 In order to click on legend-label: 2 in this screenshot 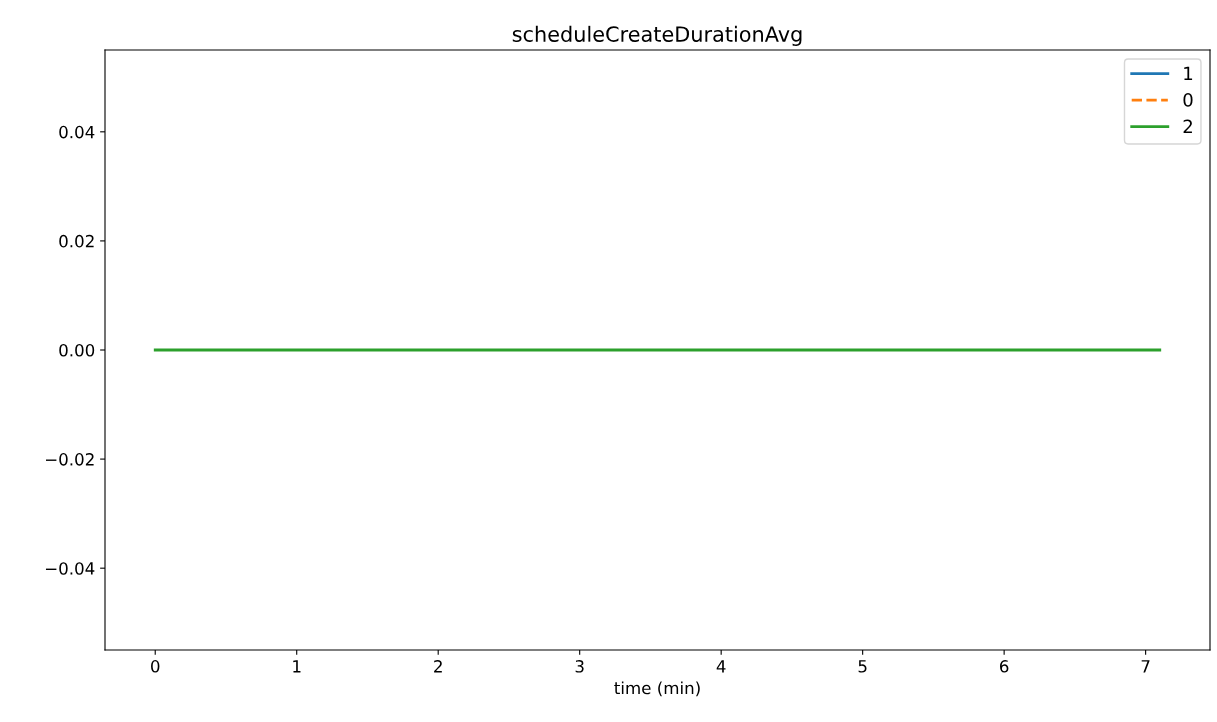, I will do `click(1187, 126)`.